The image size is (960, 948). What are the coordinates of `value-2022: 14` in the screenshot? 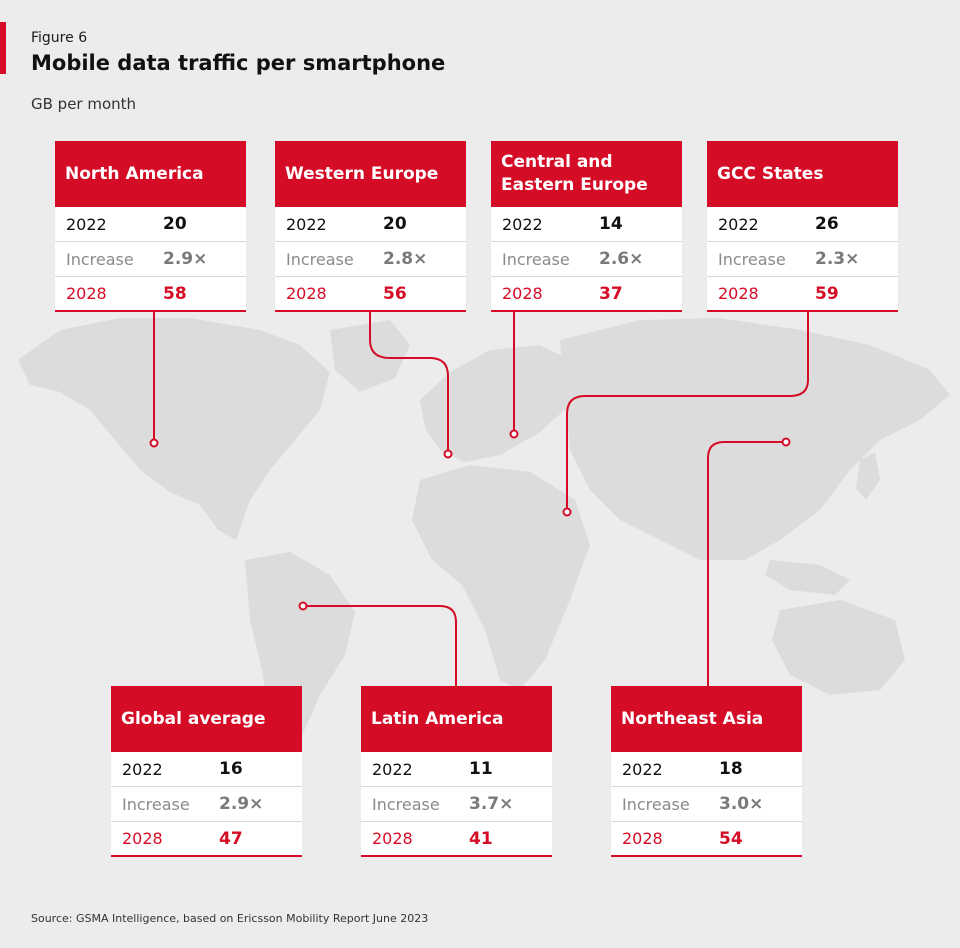 It's located at (611, 224).